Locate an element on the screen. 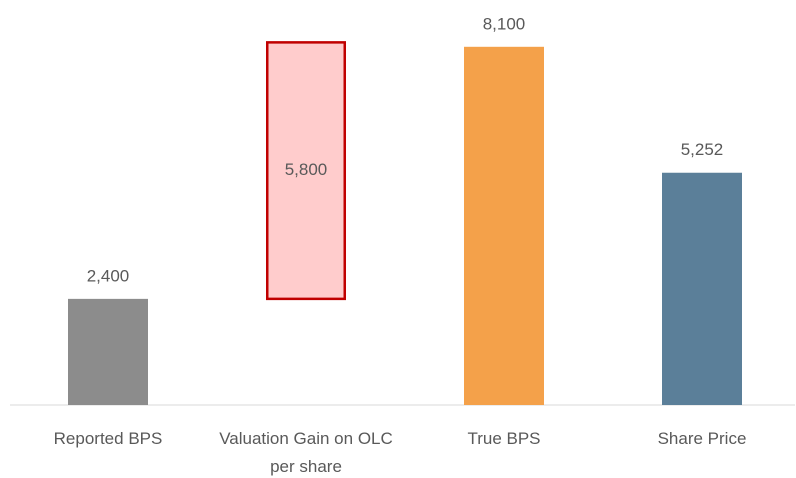  value-label: 2,400 is located at coordinates (108, 275).